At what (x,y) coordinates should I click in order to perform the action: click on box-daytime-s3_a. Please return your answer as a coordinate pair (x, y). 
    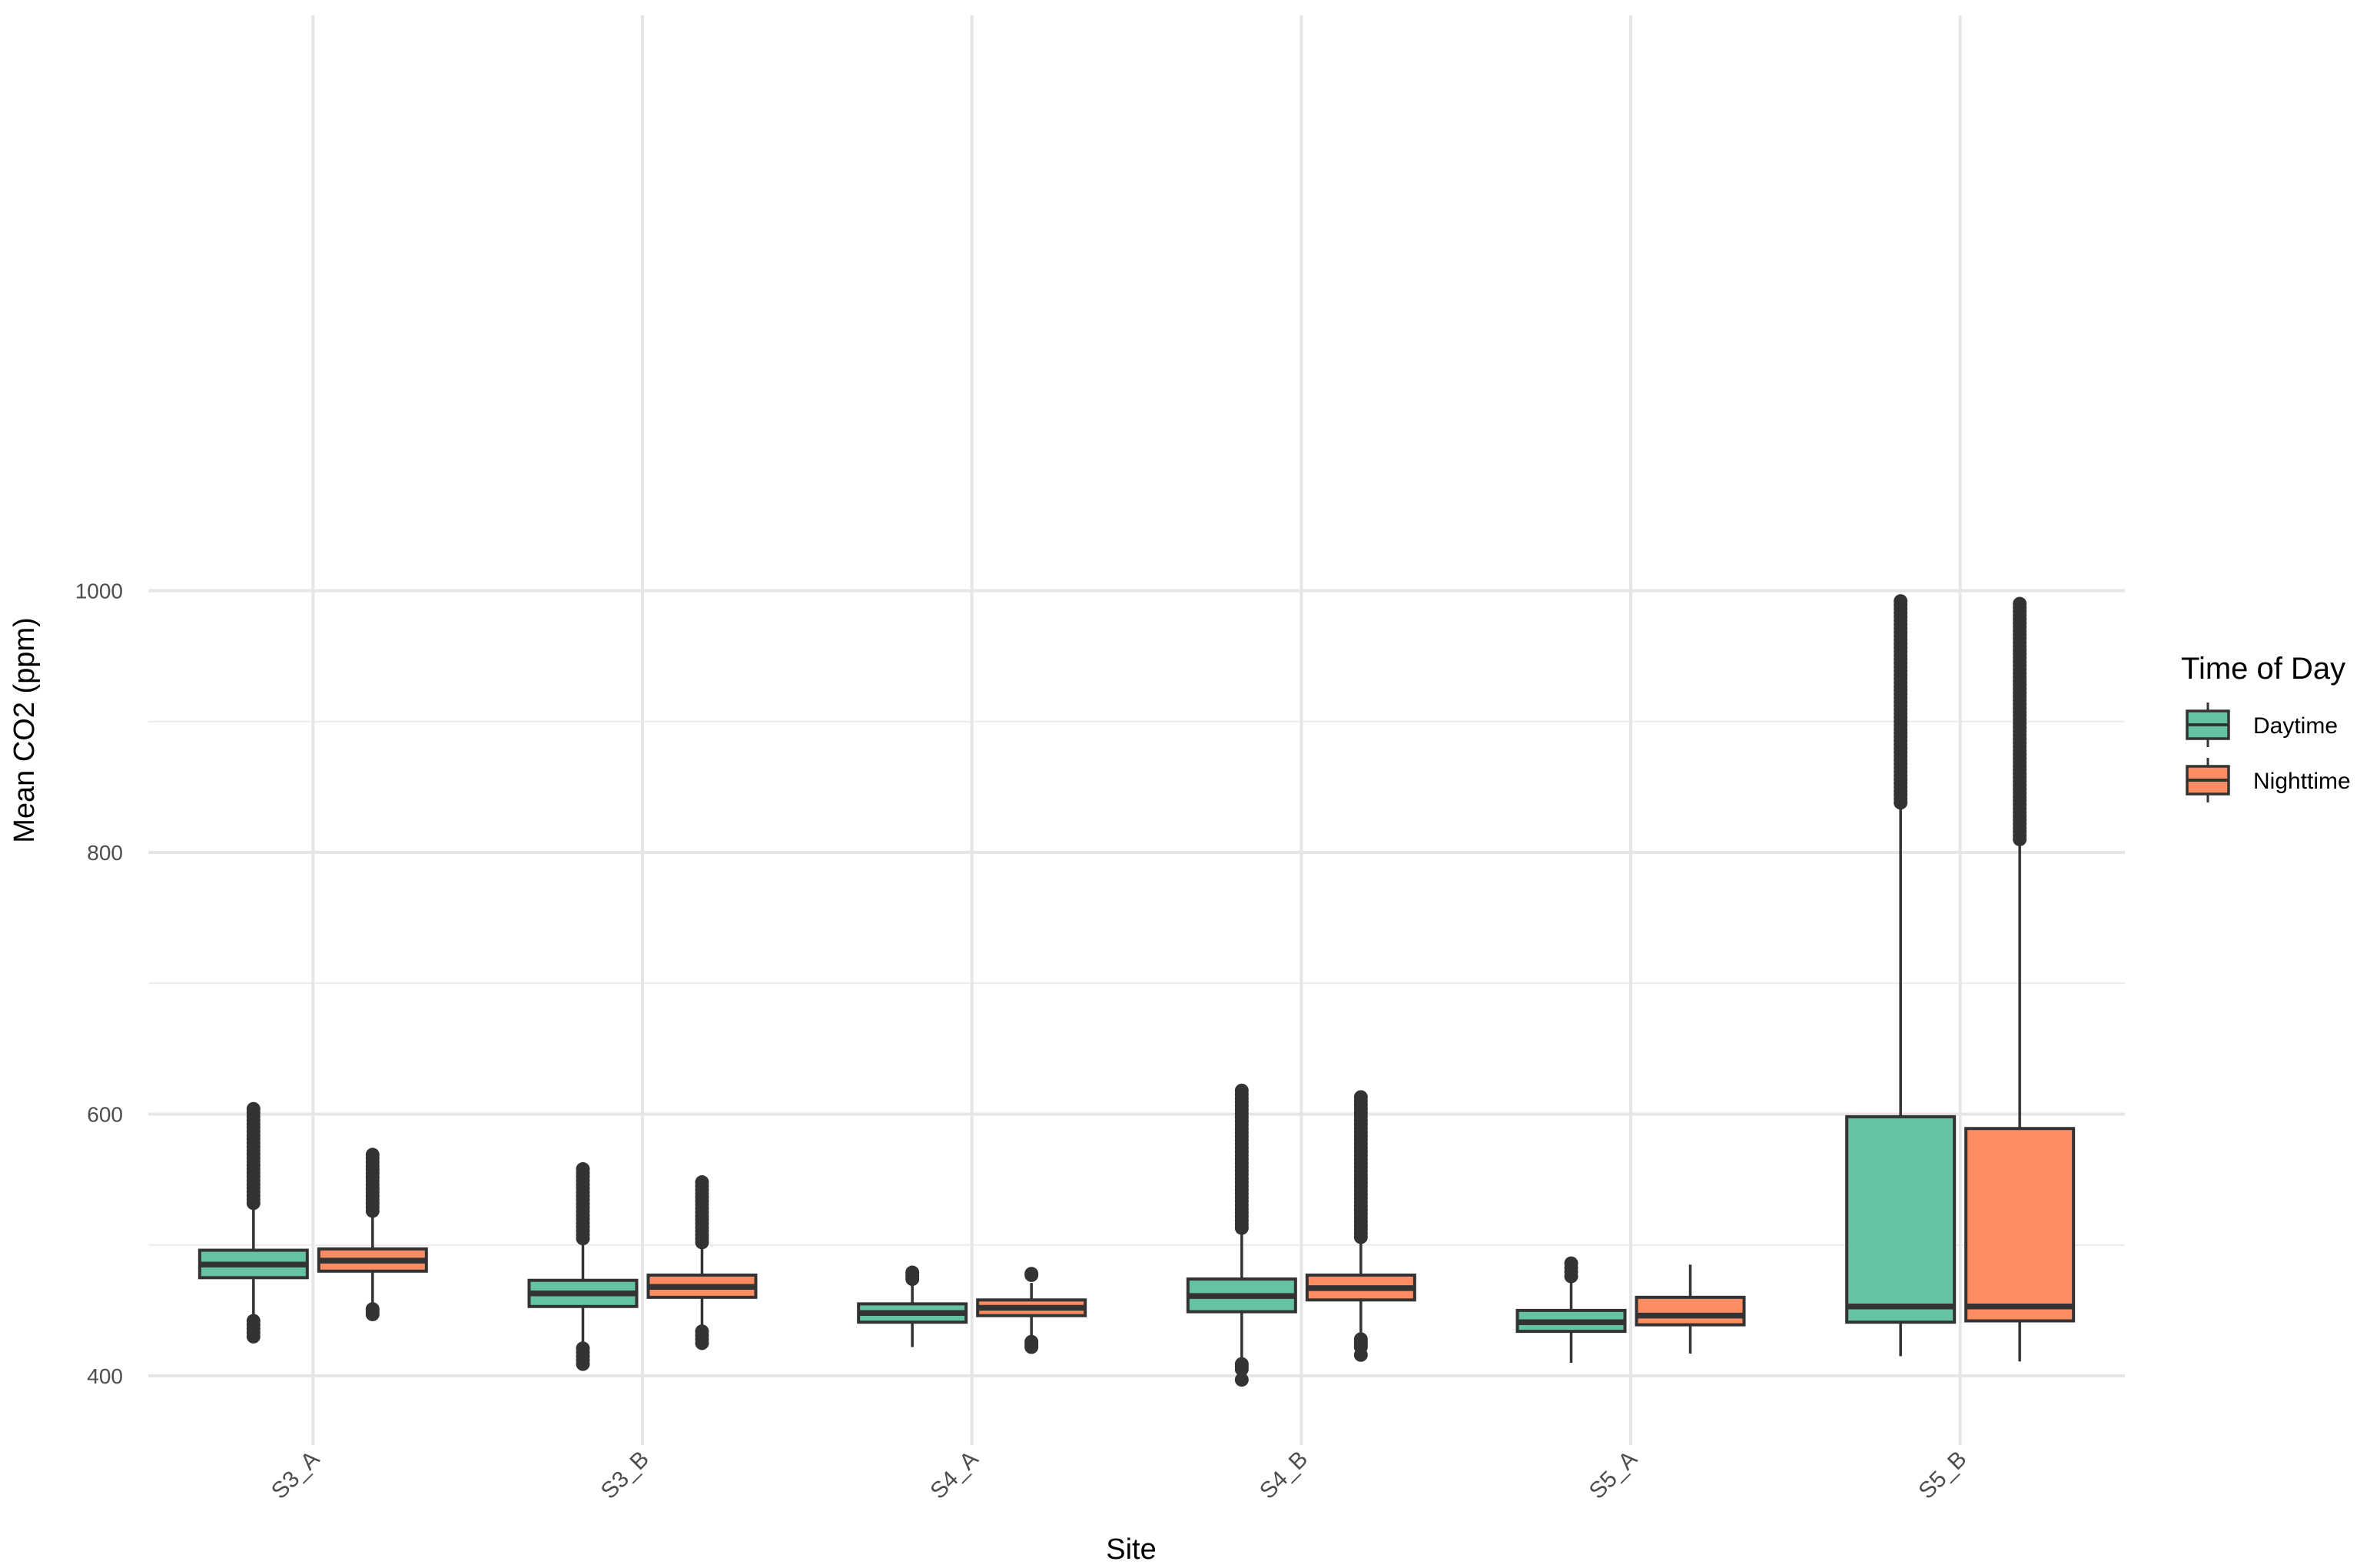
    Looking at the image, I should click on (254, 1222).